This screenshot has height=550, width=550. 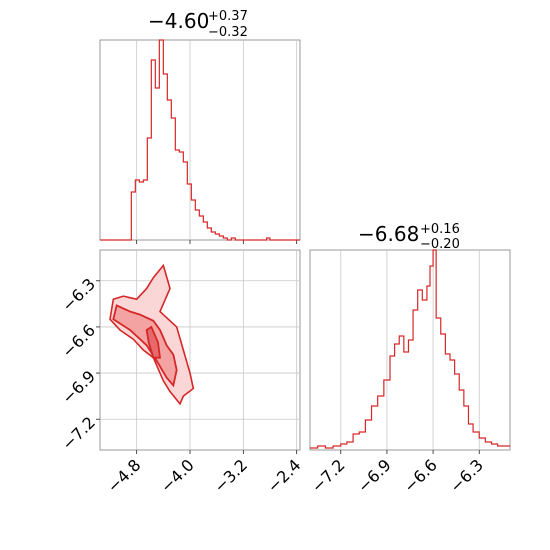 I want to click on bottom-left-x-ticklabels: −4.8 −4.0 −3.2 −2.4, so click(x=204, y=475).